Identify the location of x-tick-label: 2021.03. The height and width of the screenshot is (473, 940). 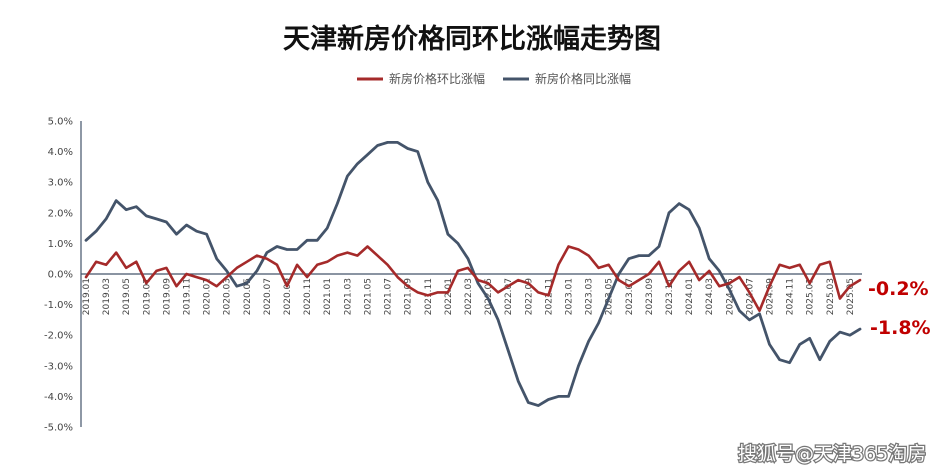
(348, 296).